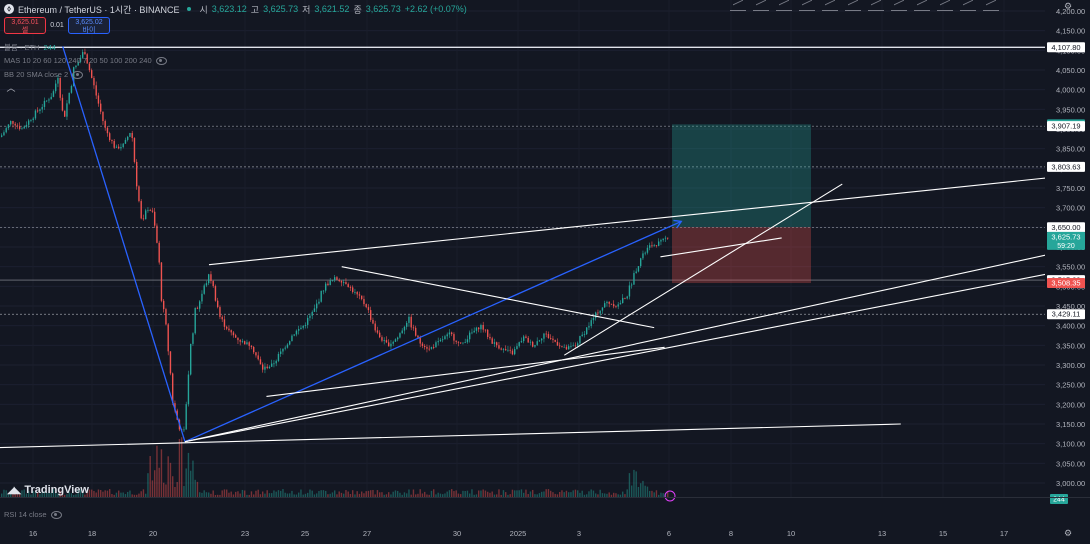 The width and height of the screenshot is (1090, 544). I want to click on cursor-tool-icon, so click(738, 6).